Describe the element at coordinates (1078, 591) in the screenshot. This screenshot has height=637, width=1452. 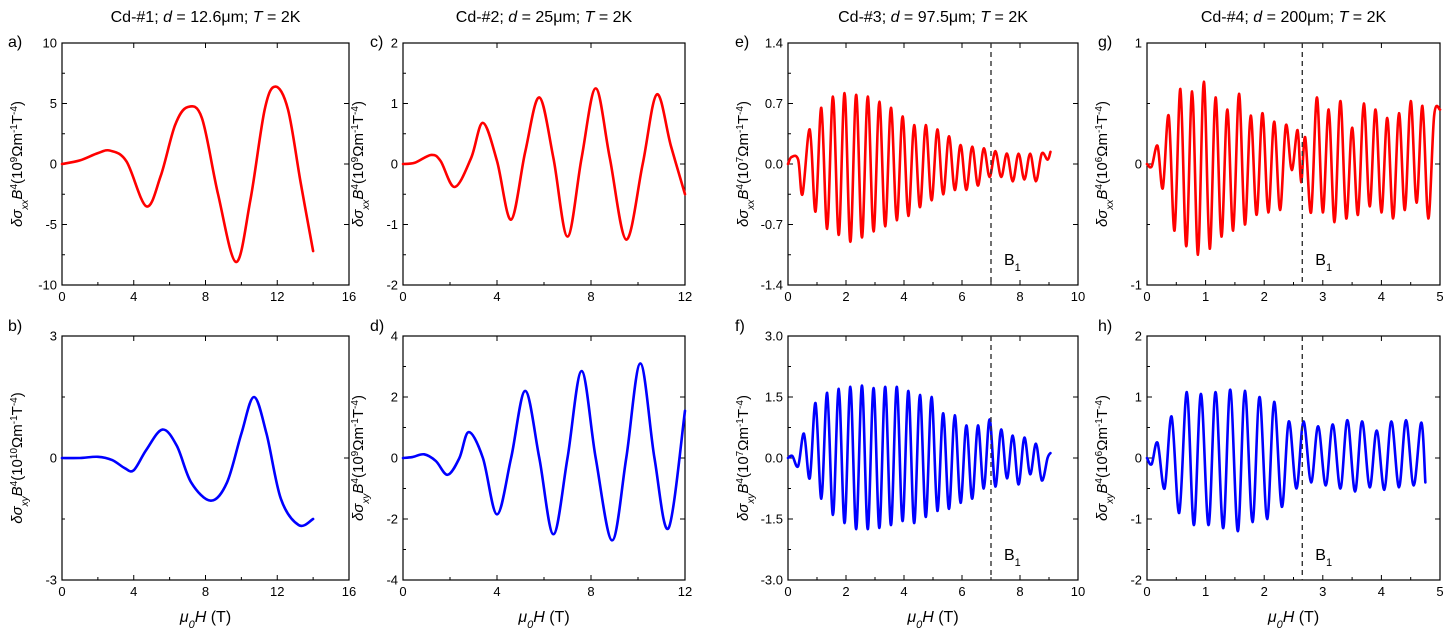
I see `x-tick-label: 10` at that location.